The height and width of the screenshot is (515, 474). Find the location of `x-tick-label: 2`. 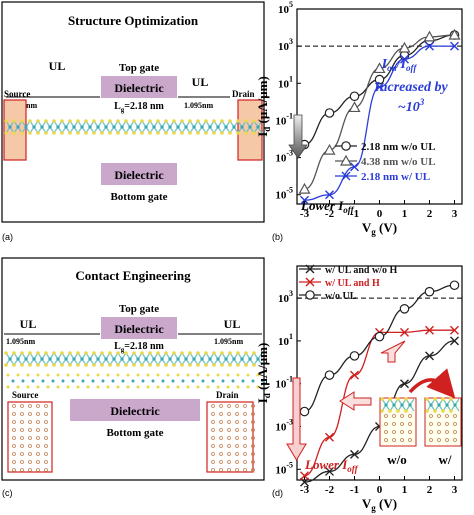

x-tick-label: 2 is located at coordinates (430, 490).